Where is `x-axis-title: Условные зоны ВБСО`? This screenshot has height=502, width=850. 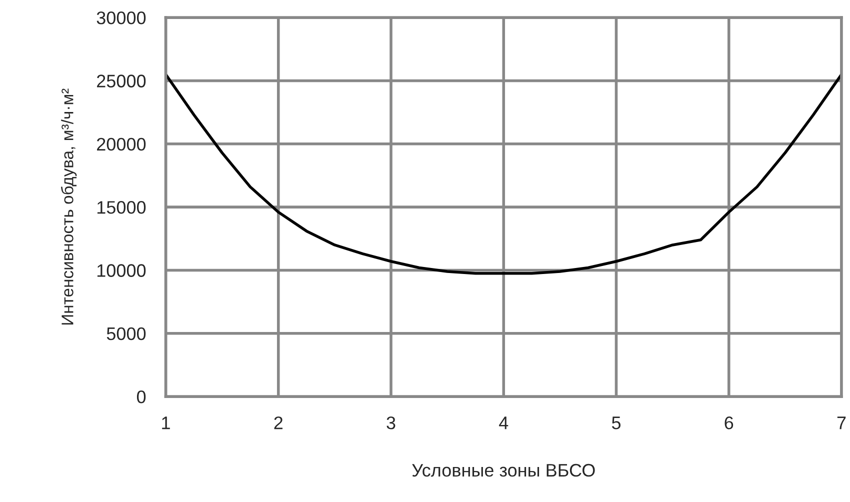
x-axis-title: Условные зоны ВБСО is located at coordinates (503, 470).